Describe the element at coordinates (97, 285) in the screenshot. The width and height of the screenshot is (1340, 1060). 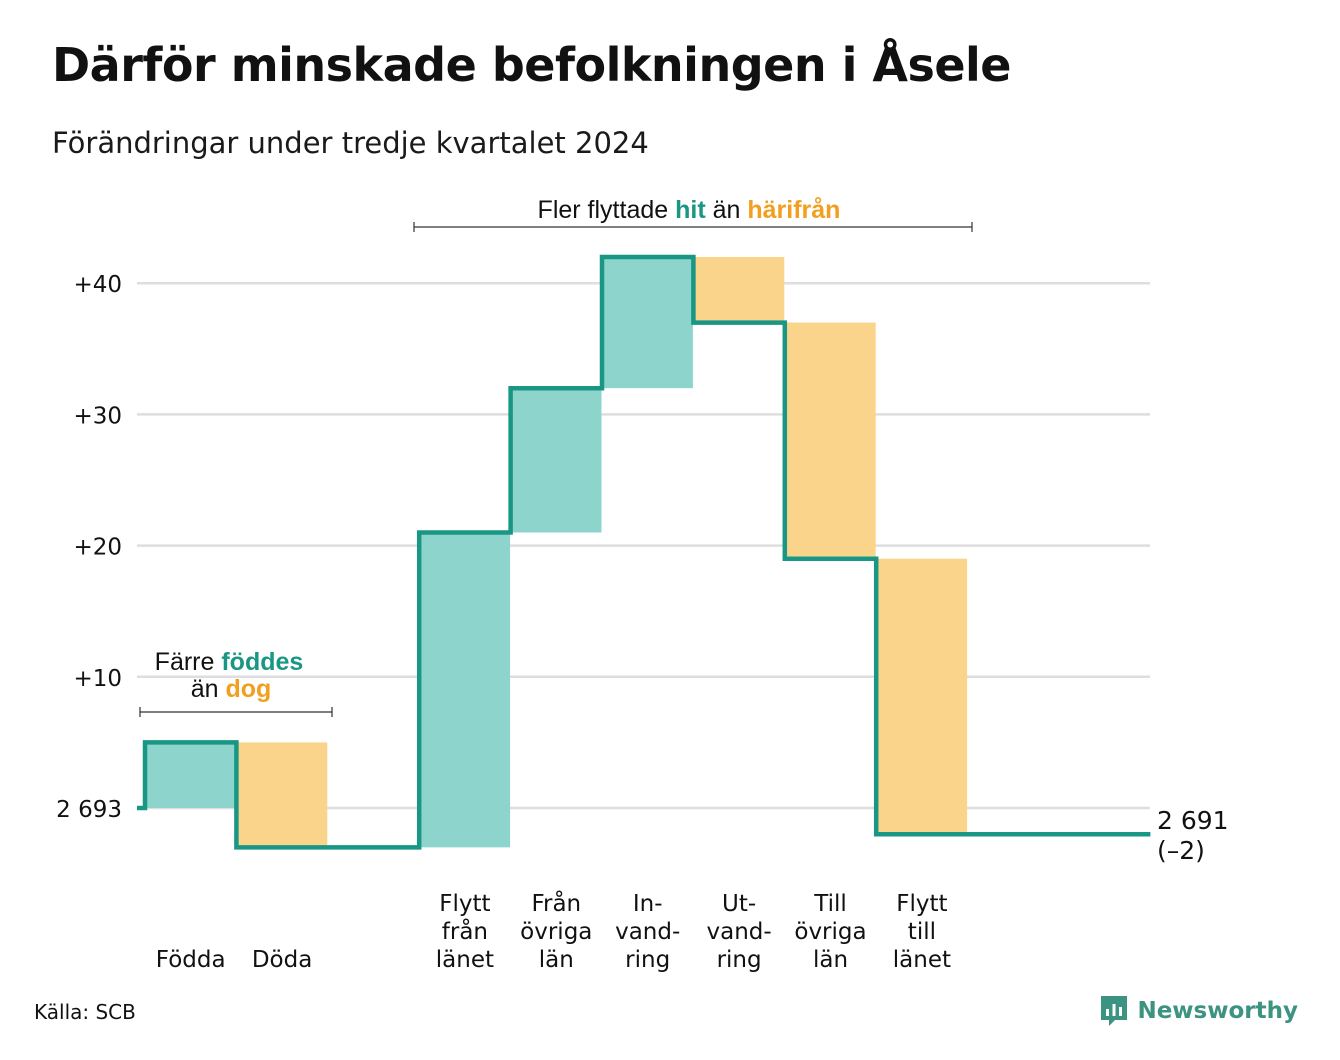
I see `y-tick-label: +40` at that location.